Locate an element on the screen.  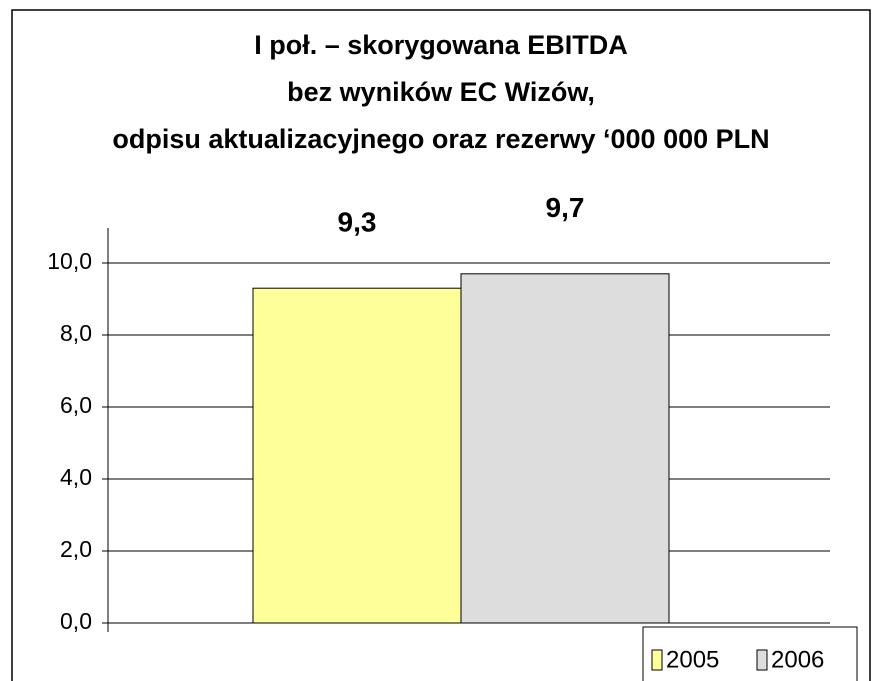
y-tick-label: 8,0 is located at coordinates (76, 333).